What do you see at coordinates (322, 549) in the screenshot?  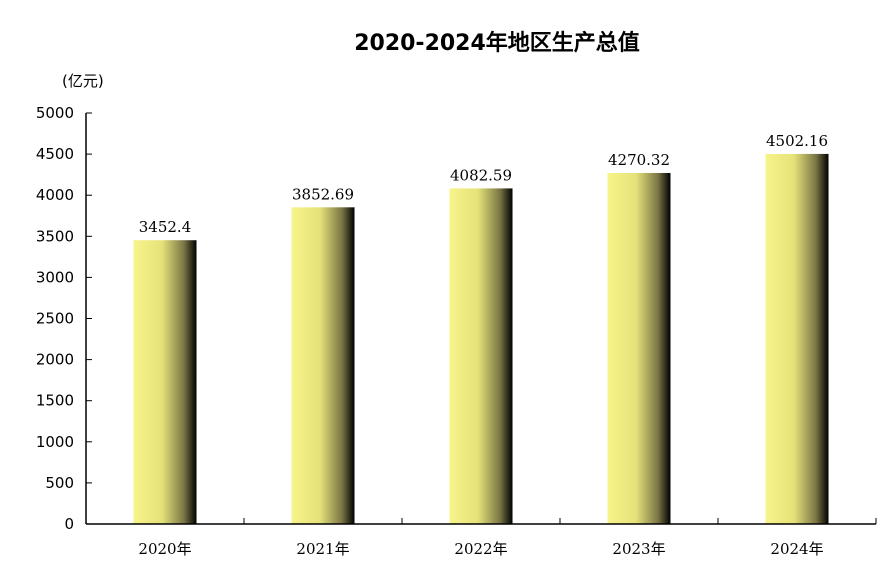 I see `x-tick-label: 2021年` at bounding box center [322, 549].